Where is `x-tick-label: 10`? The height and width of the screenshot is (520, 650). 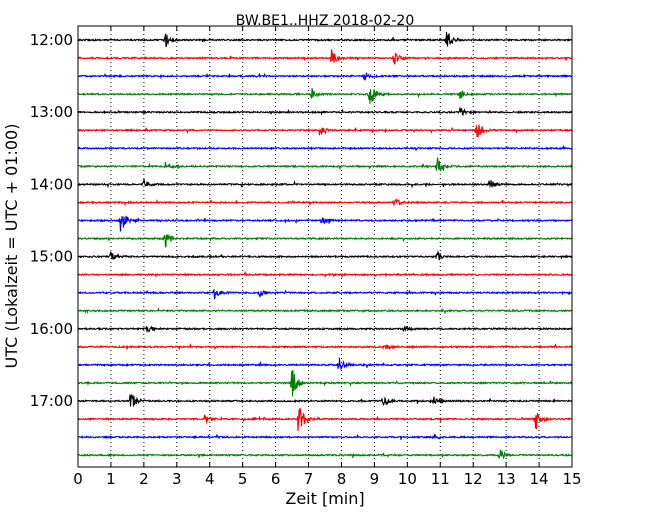 x-tick-label: 10 is located at coordinates (407, 479).